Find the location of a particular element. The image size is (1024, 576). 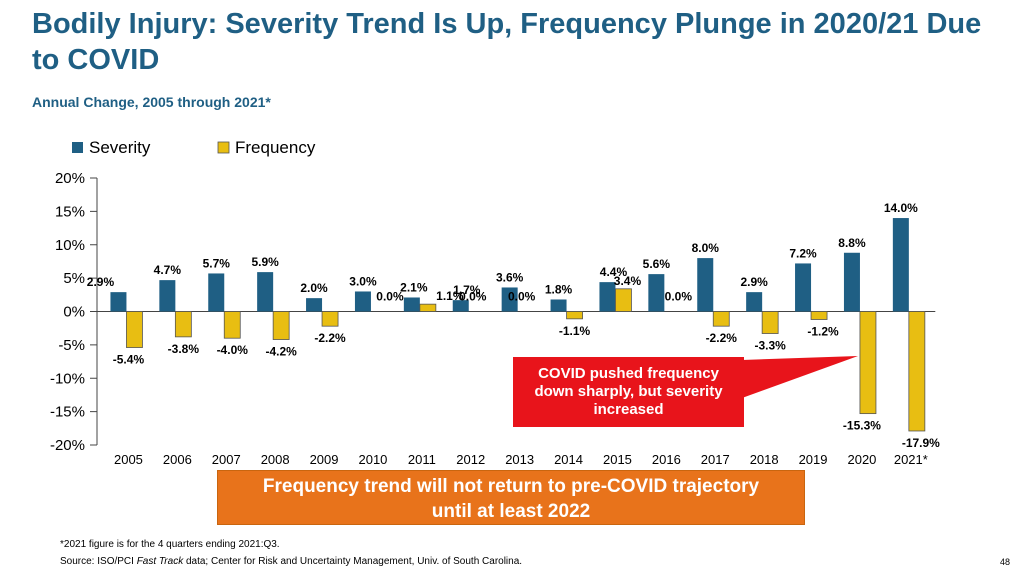

y-tick-label: 0% is located at coordinates (74, 312).